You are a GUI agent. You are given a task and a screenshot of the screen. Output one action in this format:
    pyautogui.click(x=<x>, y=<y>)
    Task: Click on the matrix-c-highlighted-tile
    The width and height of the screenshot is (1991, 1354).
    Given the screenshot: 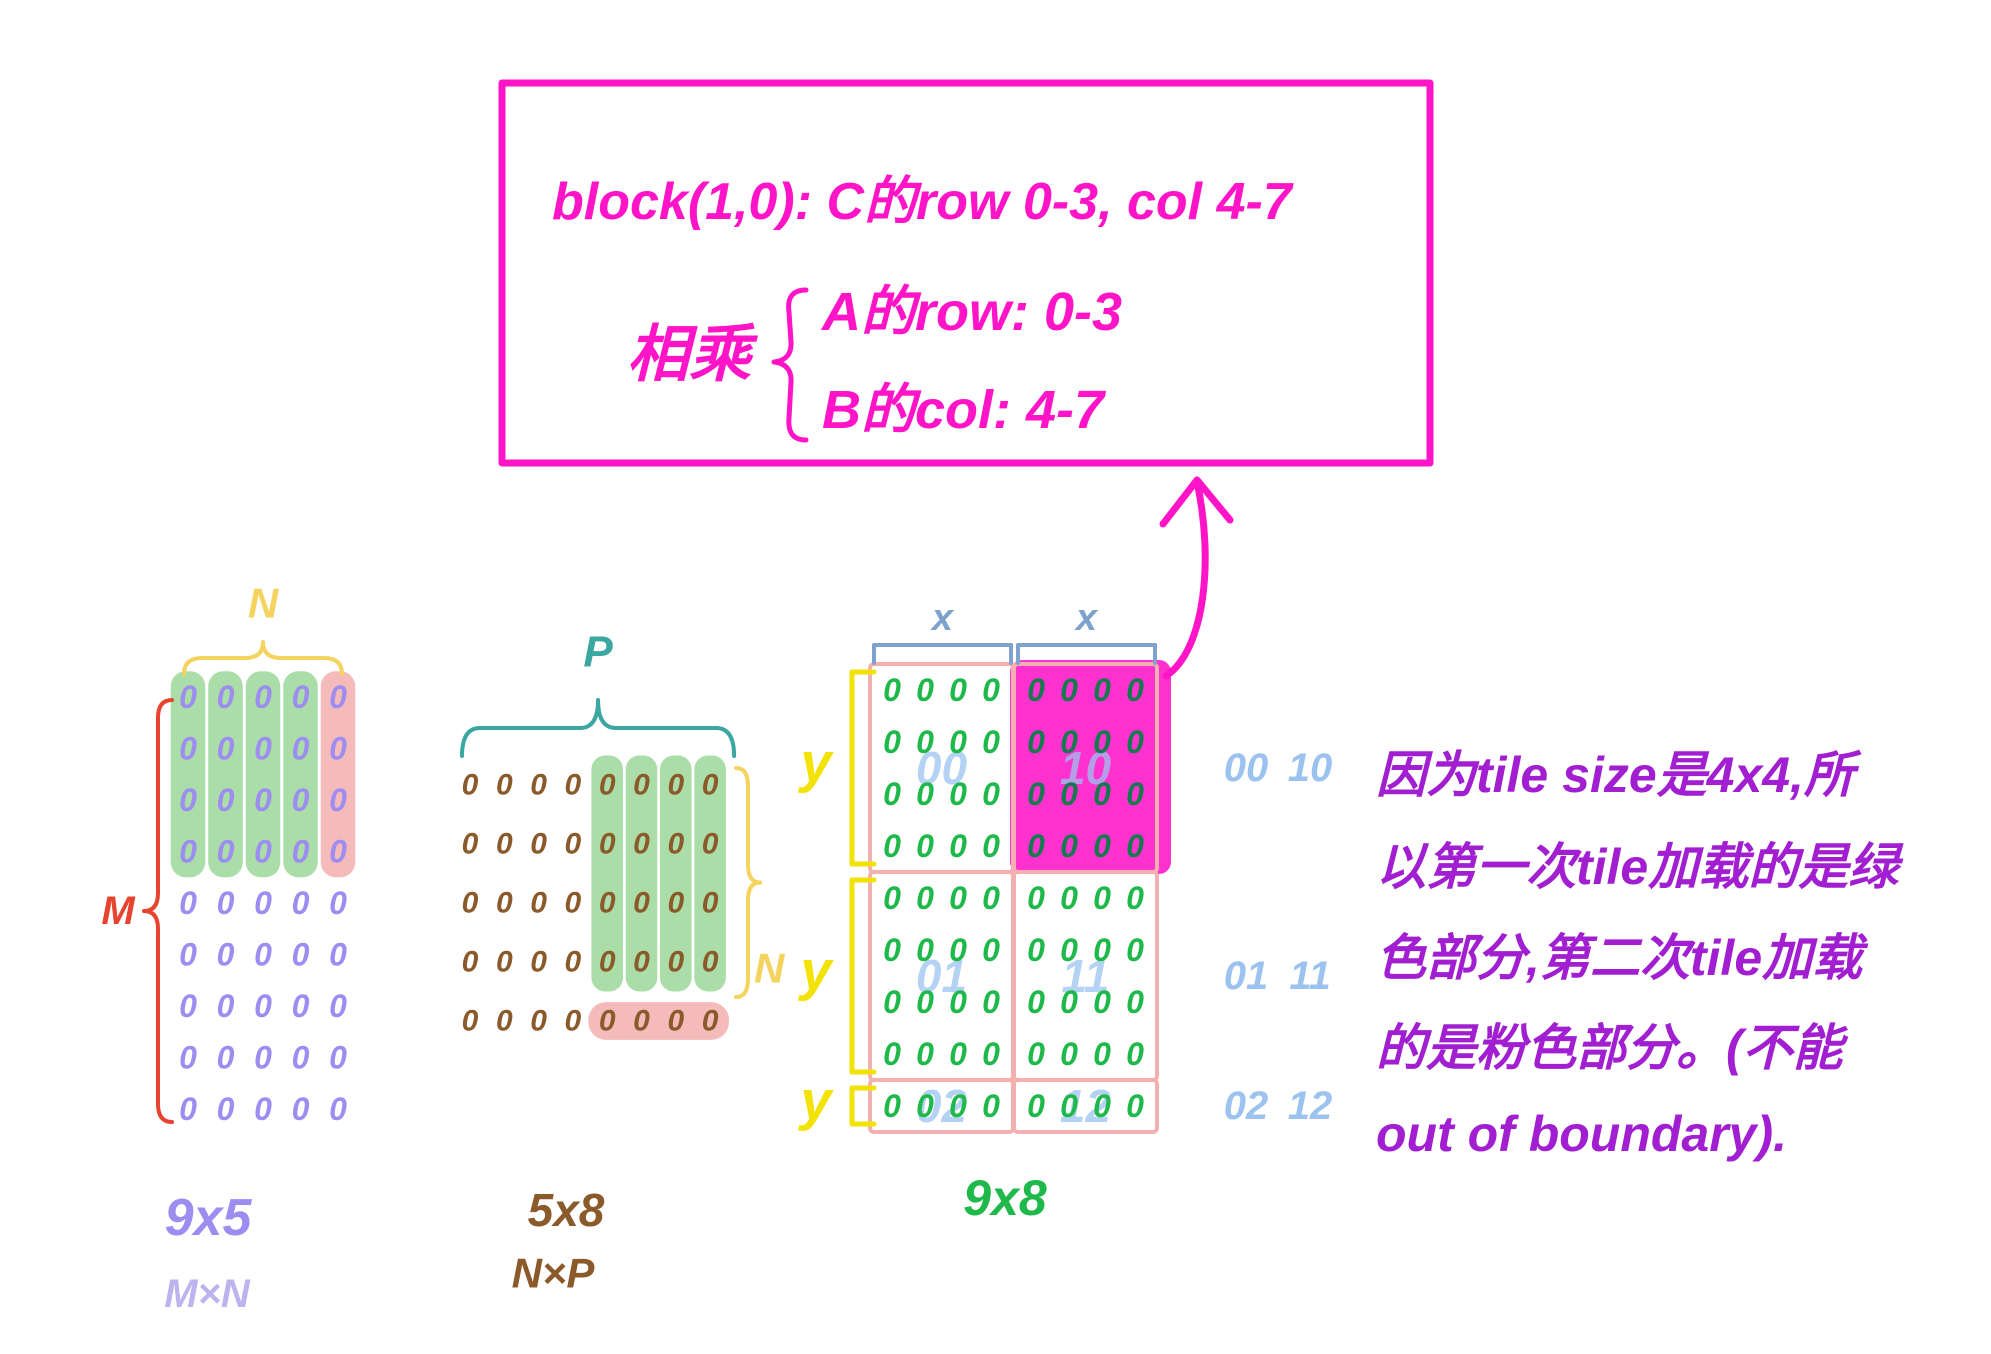 What is the action you would take?
    pyautogui.click(x=1090, y=767)
    